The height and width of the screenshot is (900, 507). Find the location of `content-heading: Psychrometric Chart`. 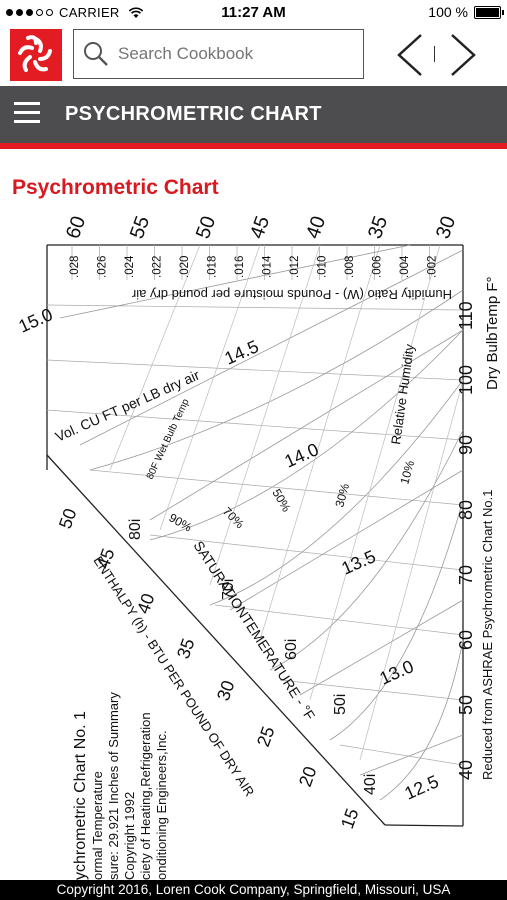

content-heading: Psychrometric Chart is located at coordinates (115, 187).